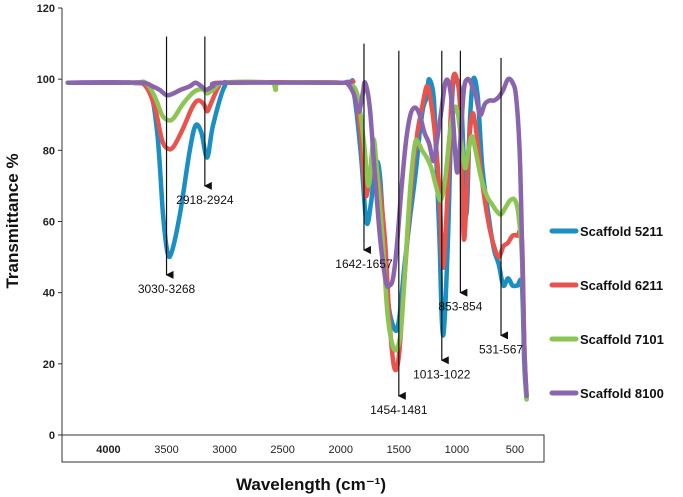 Image resolution: width=683 pixels, height=497 pixels. What do you see at coordinates (282, 450) in the screenshot?
I see `x-tick-label: 2500` at bounding box center [282, 450].